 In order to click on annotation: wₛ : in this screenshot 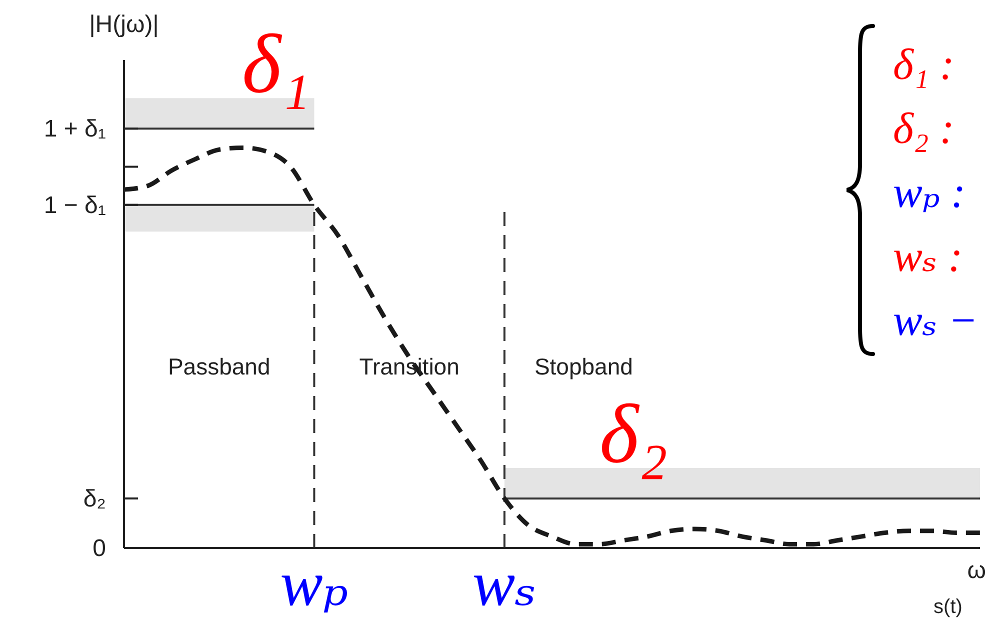, I will do `click(928, 256)`.